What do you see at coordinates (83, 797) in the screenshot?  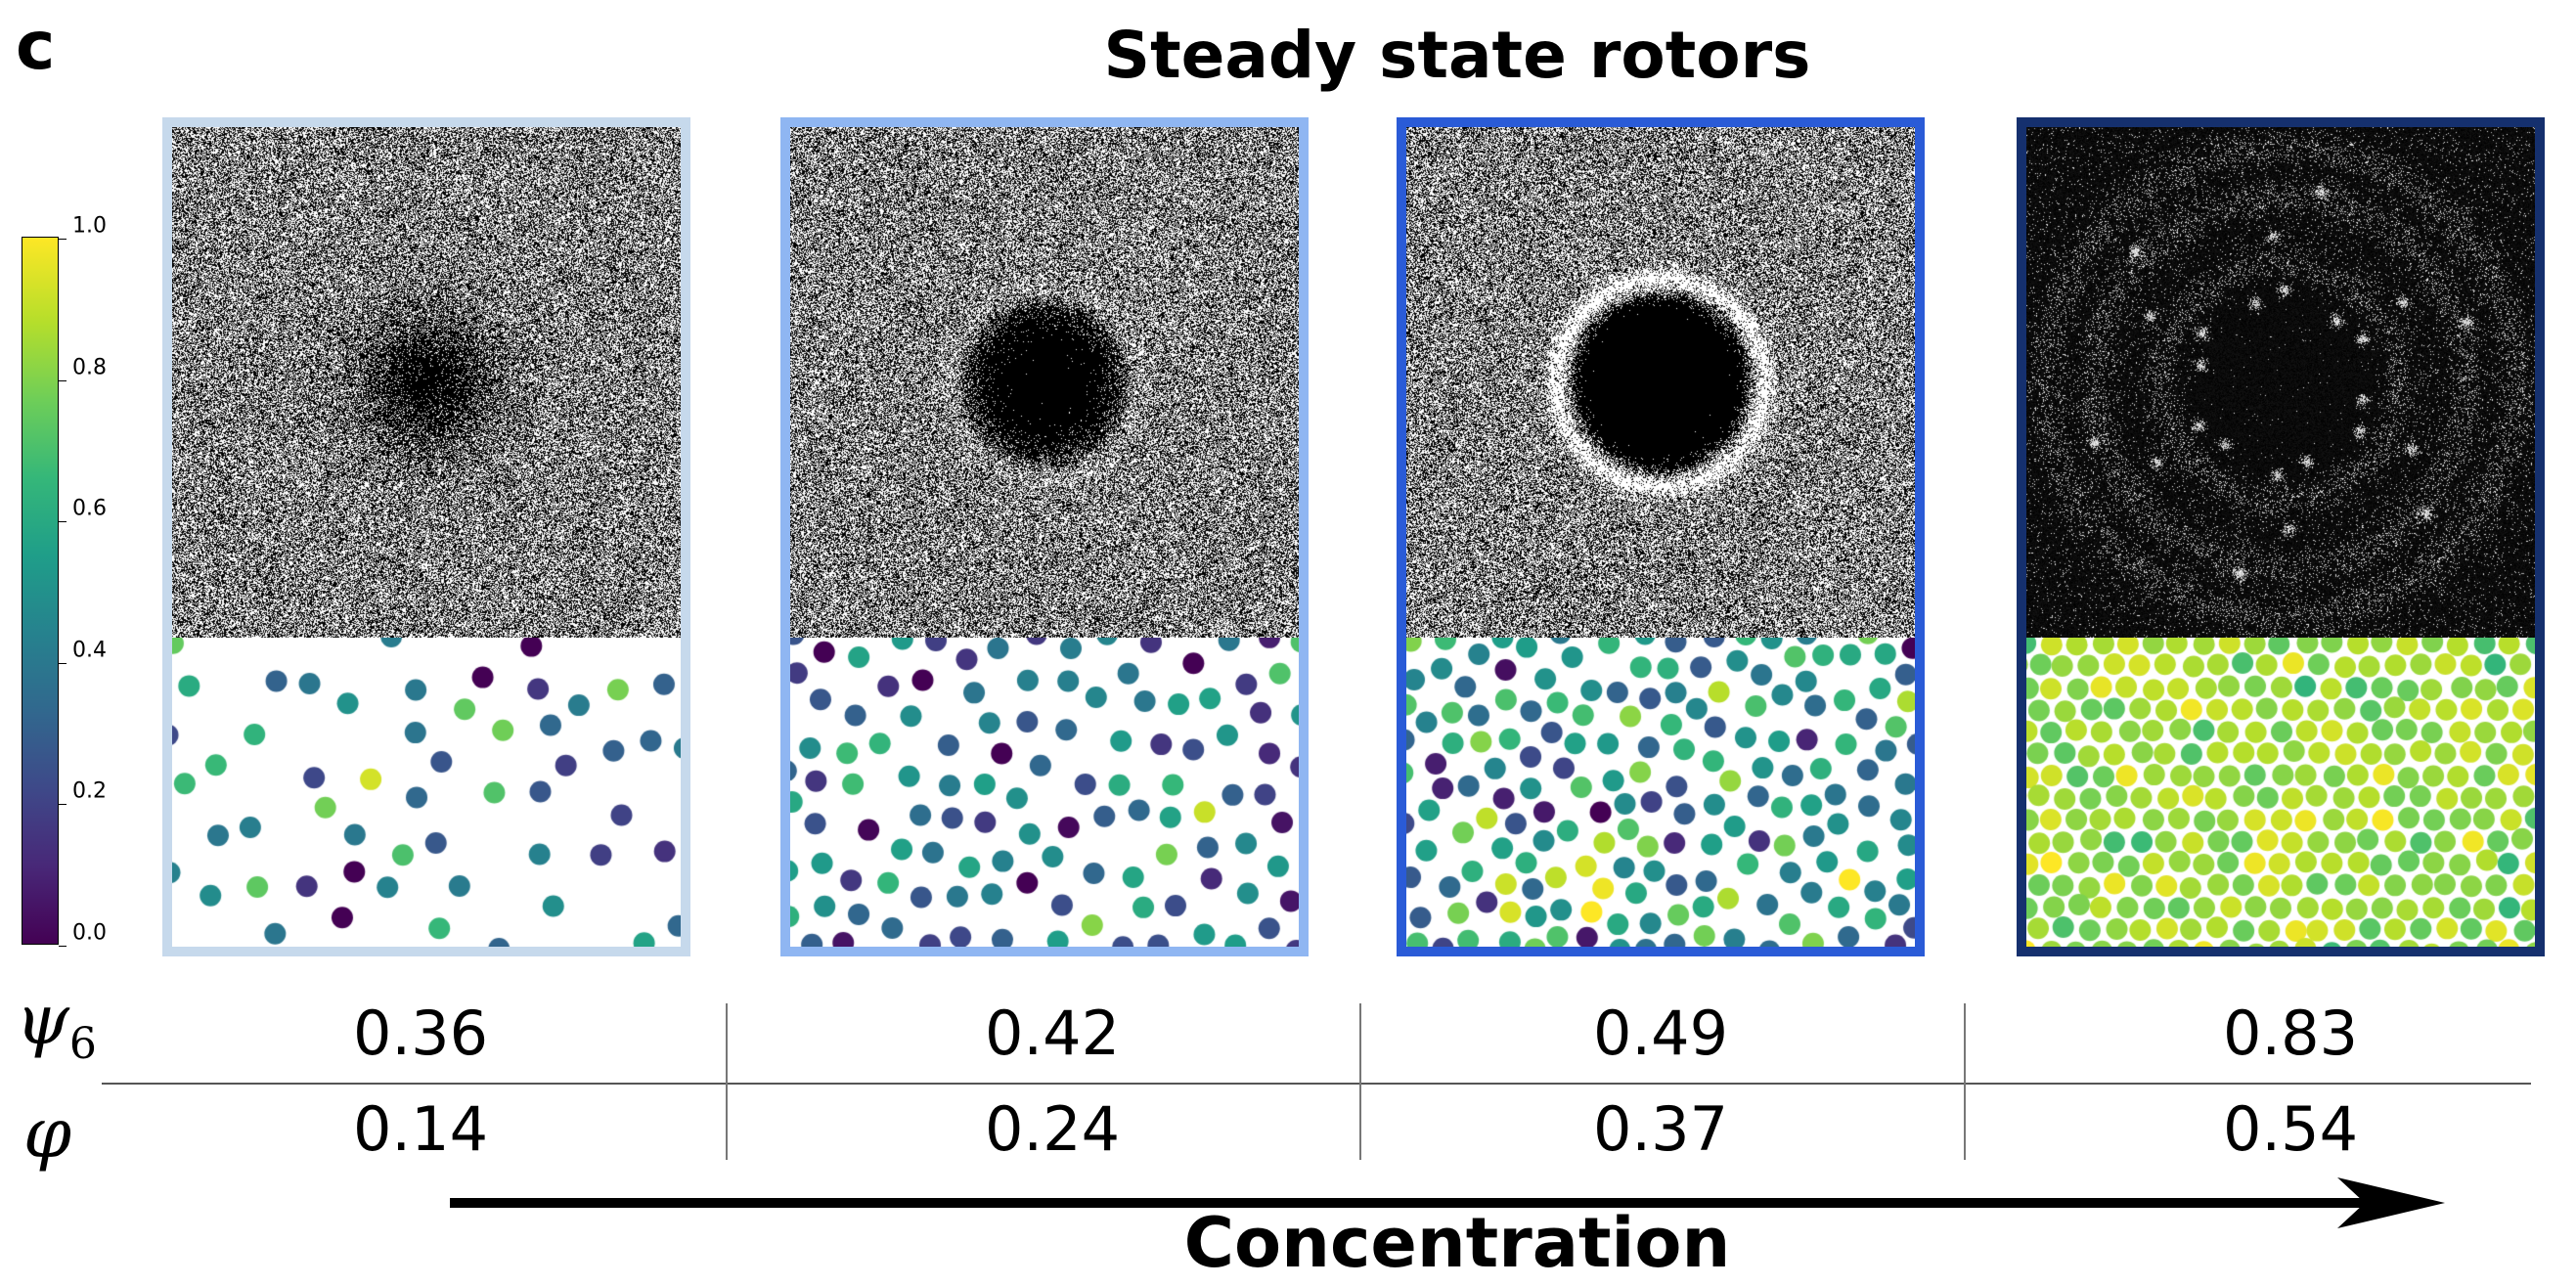 I see `colorbar-tick: 0.2` at bounding box center [83, 797].